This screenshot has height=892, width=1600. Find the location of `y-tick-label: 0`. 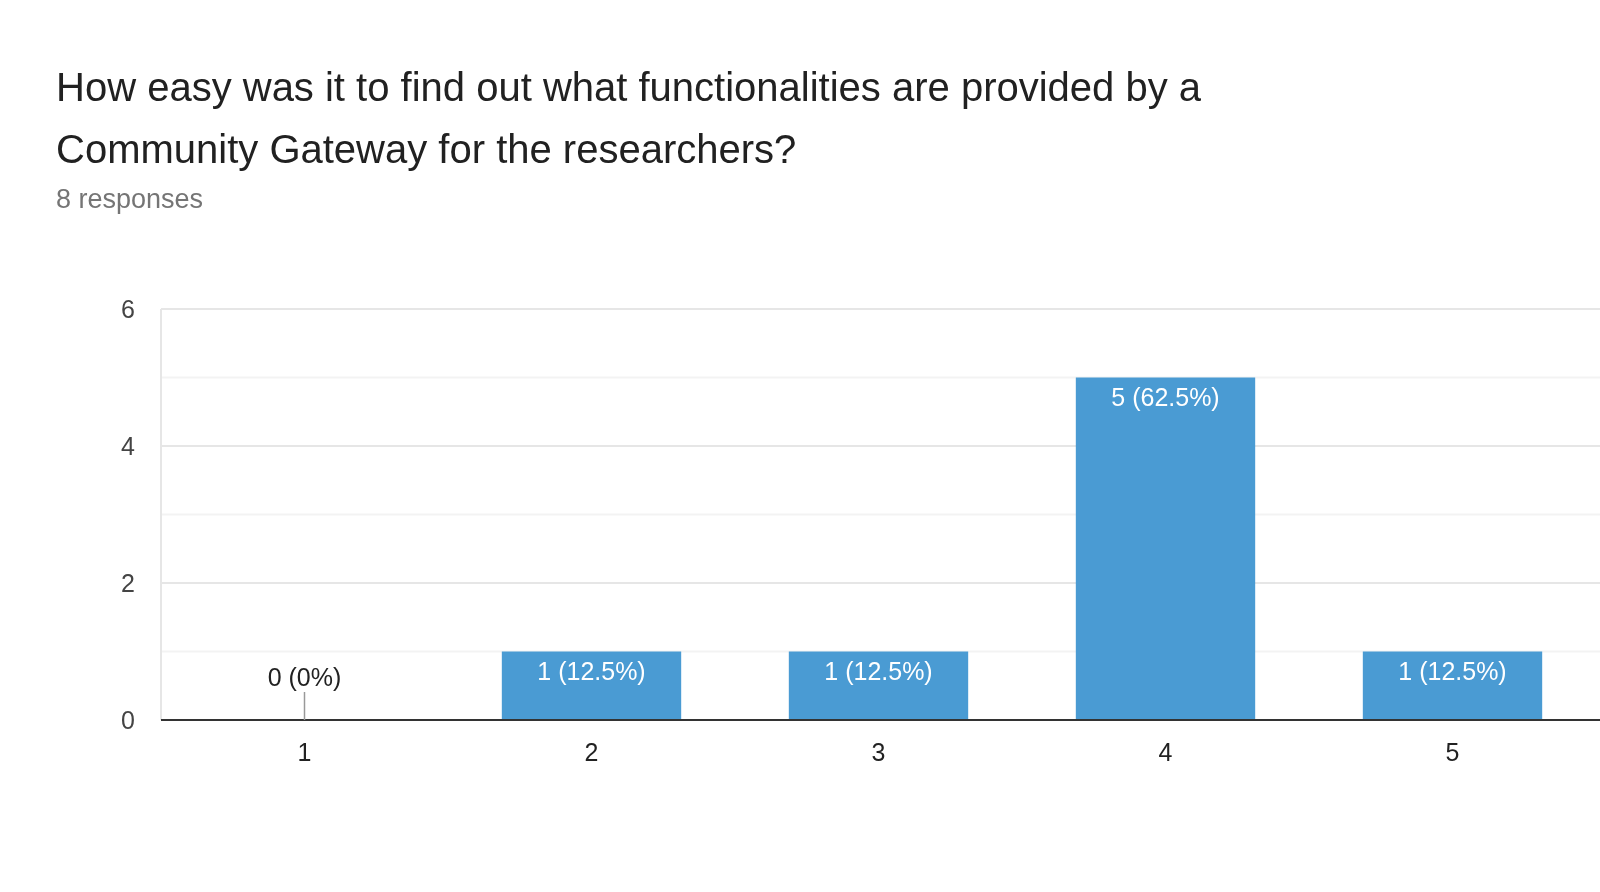

y-tick-label: 0 is located at coordinates (128, 720).